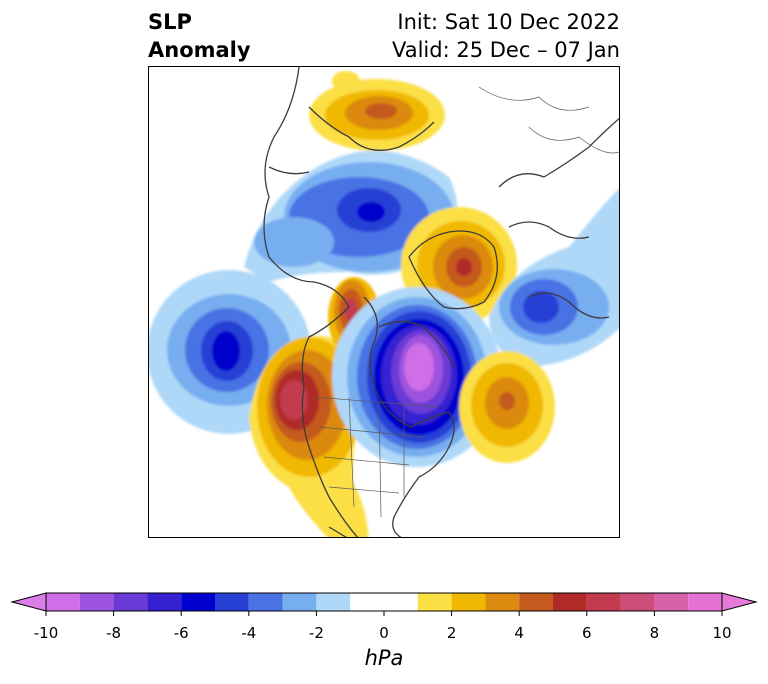 This screenshot has width=768, height=684. Describe the element at coordinates (377, 111) in the screenshot. I see `arctic-high` at that location.